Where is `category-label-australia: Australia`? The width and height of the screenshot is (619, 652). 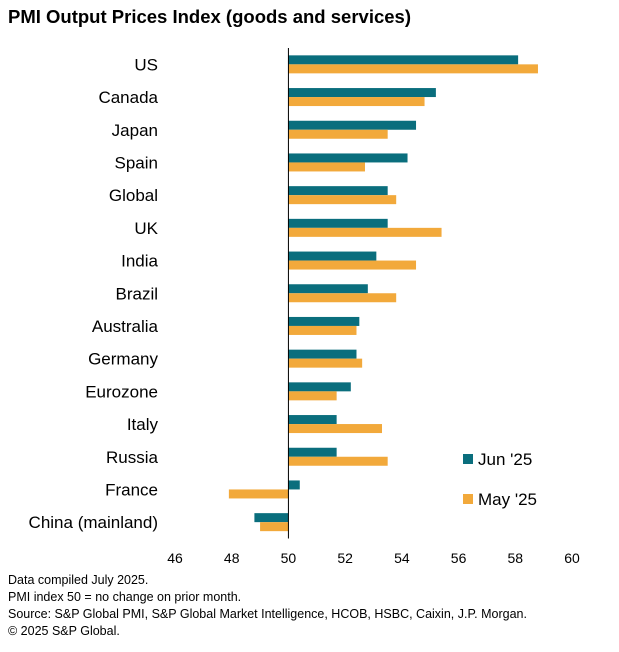 category-label-australia: Australia is located at coordinates (125, 326).